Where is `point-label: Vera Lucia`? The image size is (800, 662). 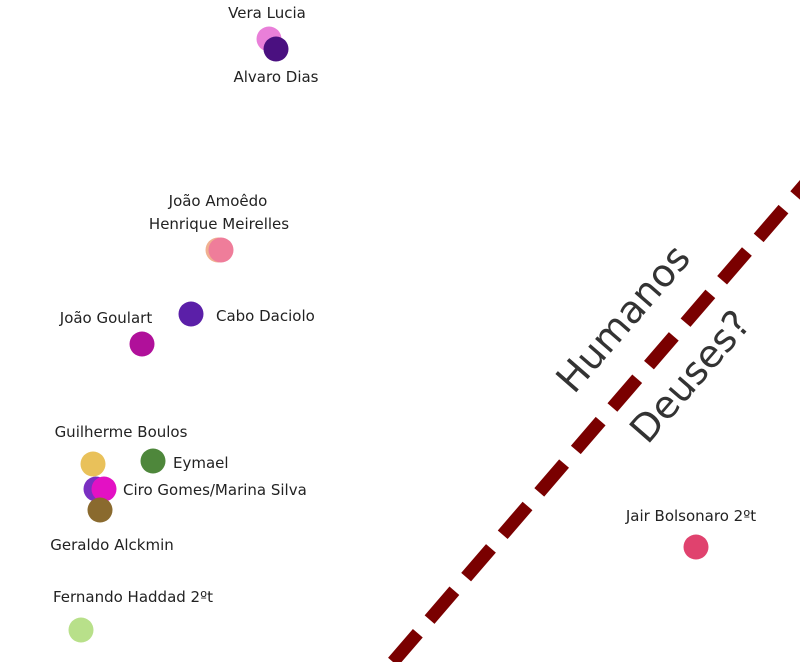
point-label: Vera Lucia is located at coordinates (267, 13).